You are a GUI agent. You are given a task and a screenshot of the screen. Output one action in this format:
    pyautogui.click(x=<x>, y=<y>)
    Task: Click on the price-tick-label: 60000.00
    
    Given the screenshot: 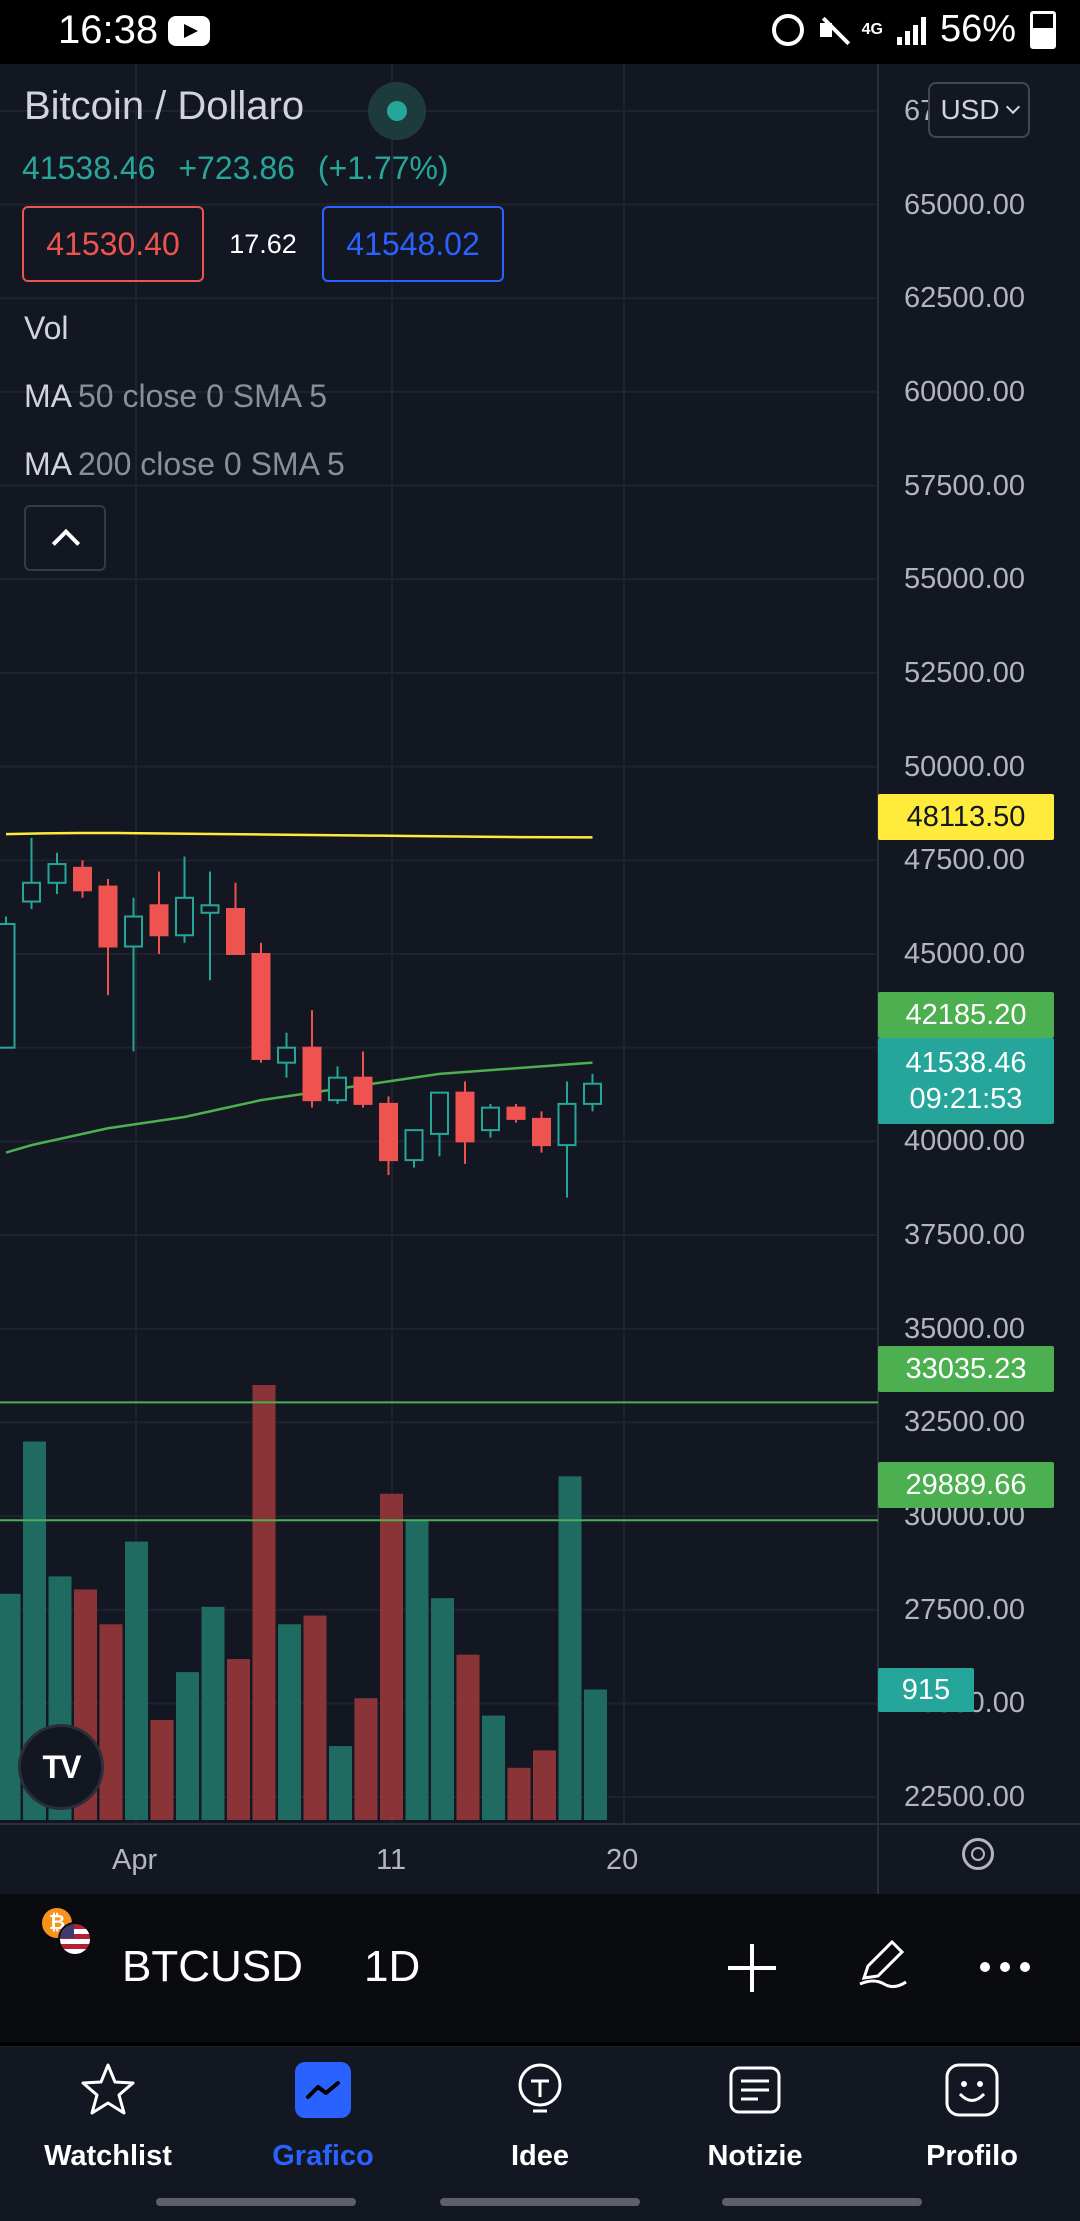 What is the action you would take?
    pyautogui.click(x=964, y=391)
    